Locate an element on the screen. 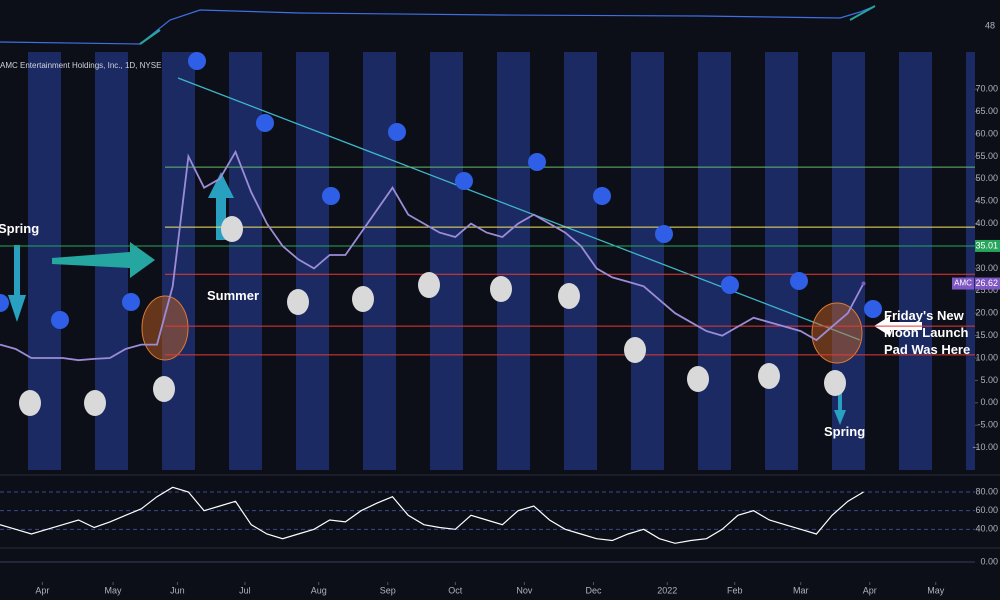 The image size is (1000, 600). x-tick-label: Sep is located at coordinates (388, 590).